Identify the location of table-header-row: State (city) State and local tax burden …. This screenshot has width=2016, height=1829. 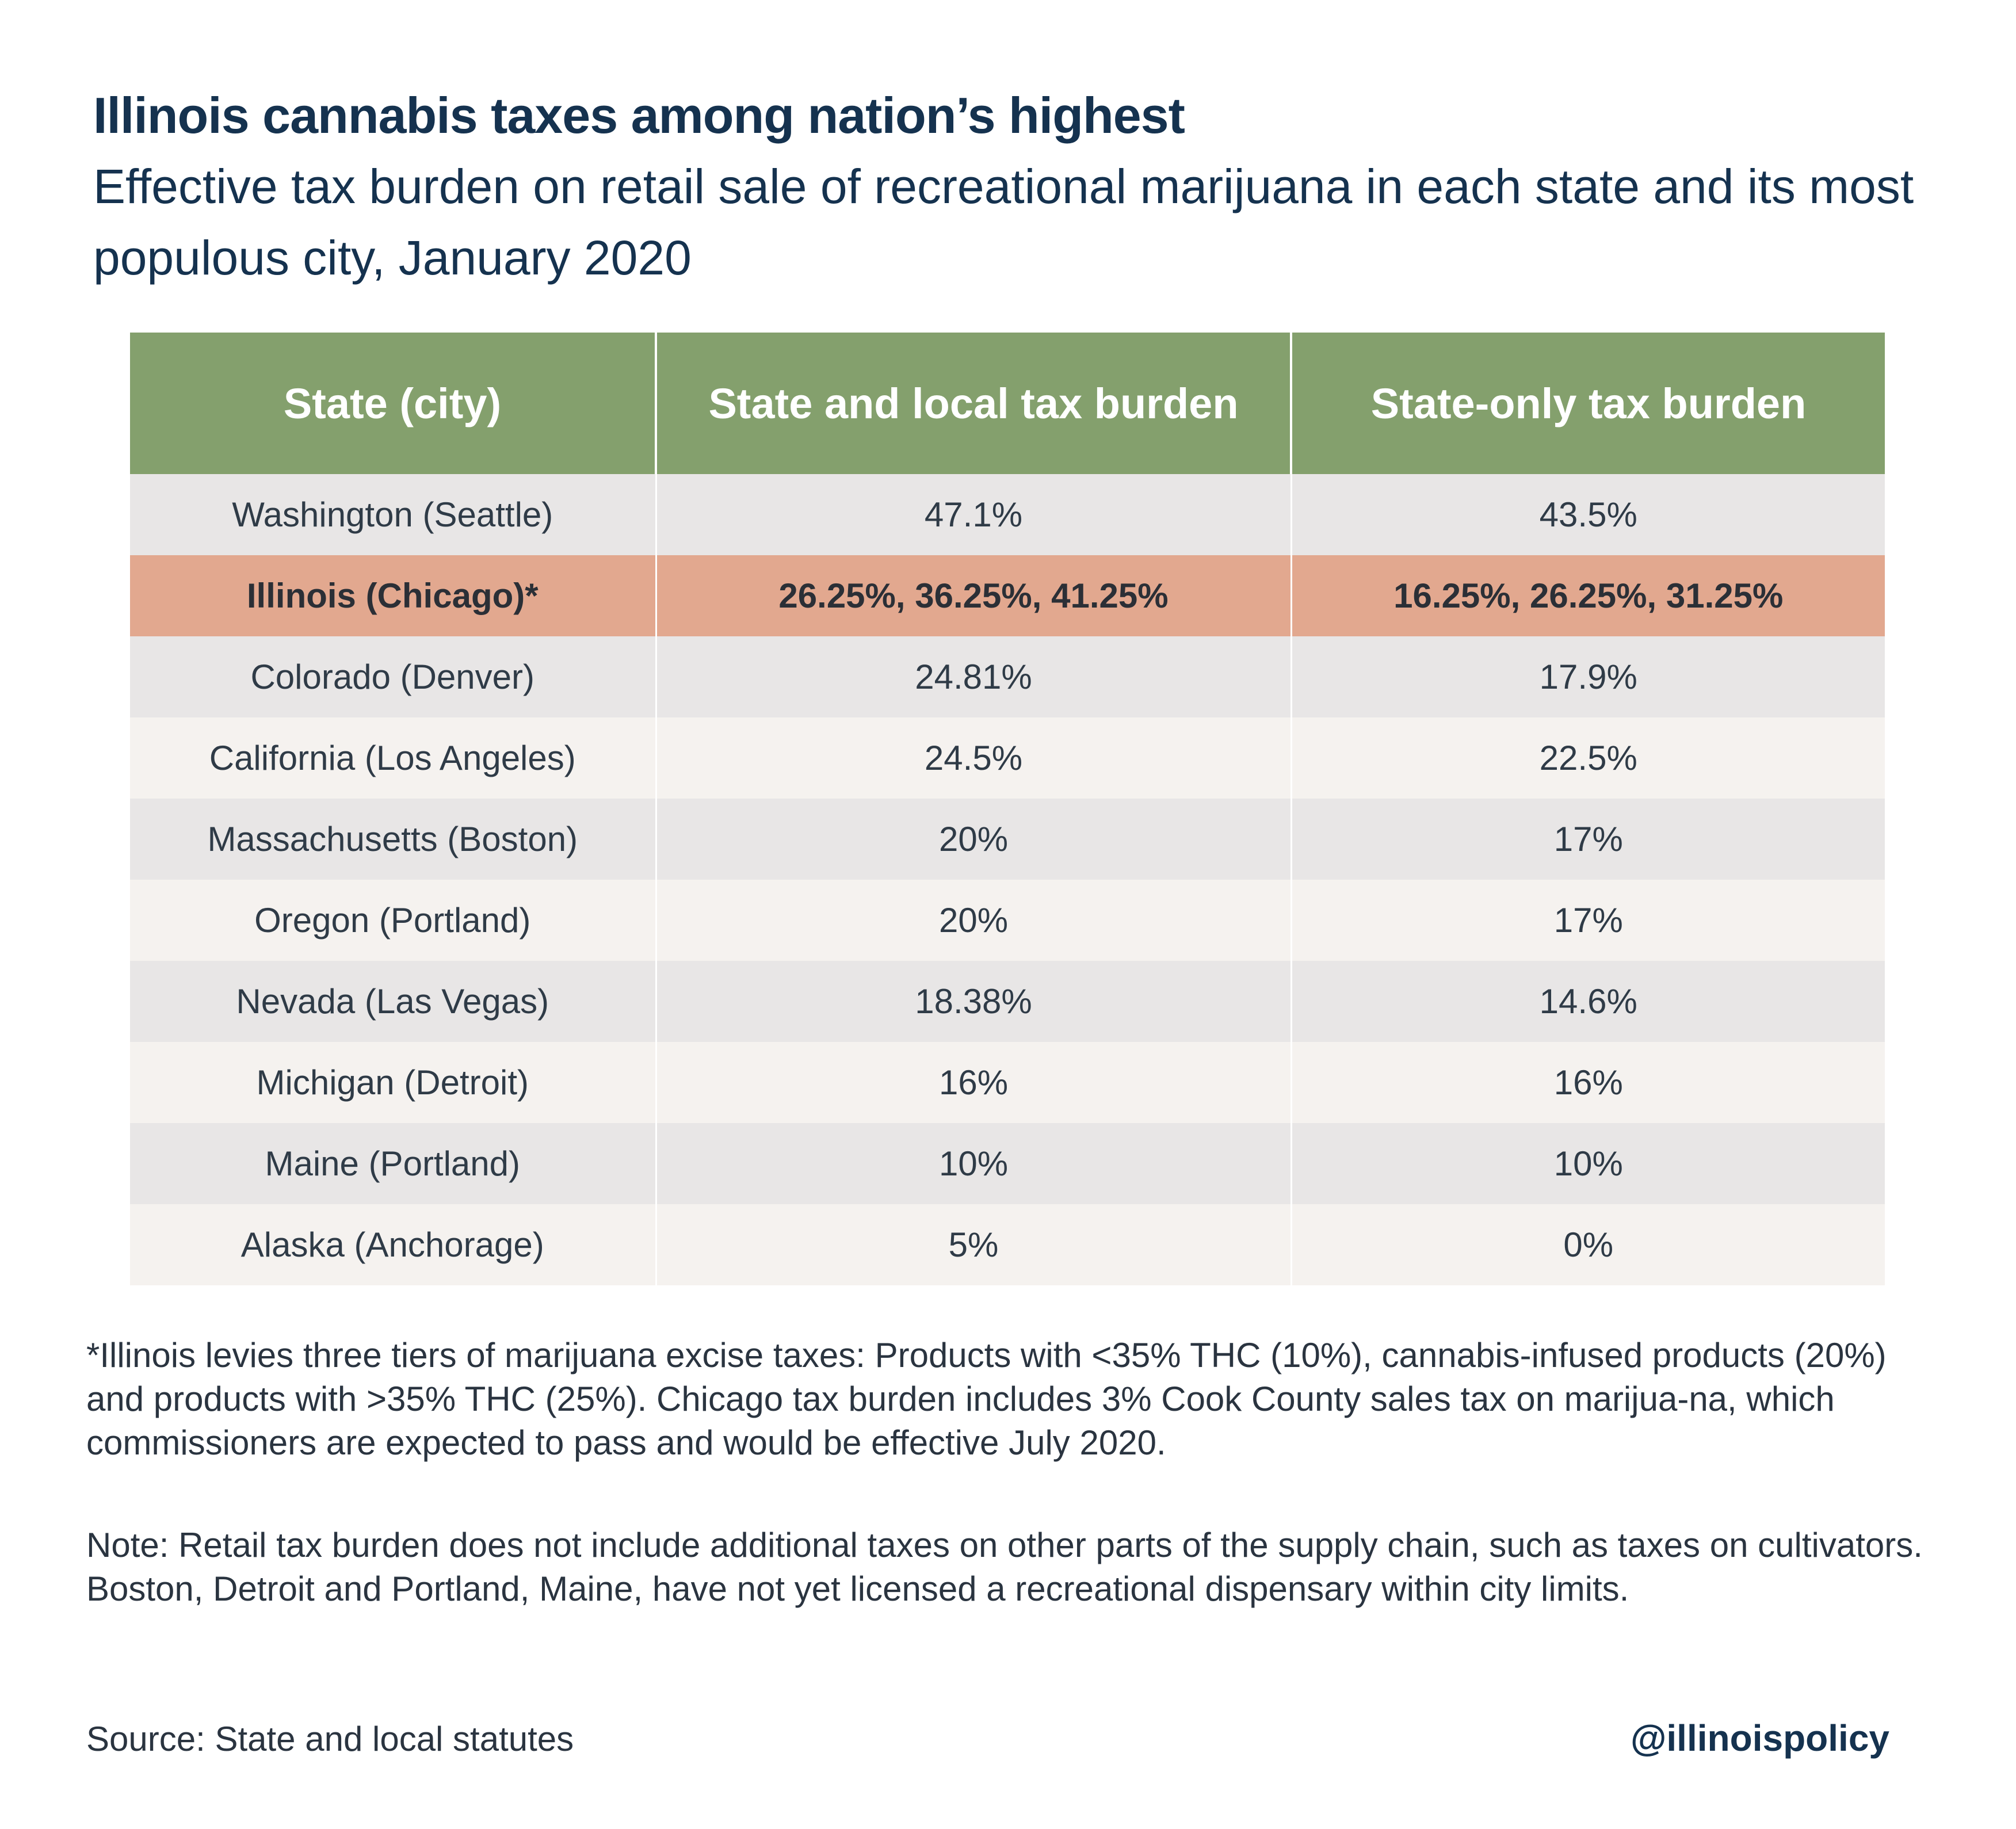
(1007, 403).